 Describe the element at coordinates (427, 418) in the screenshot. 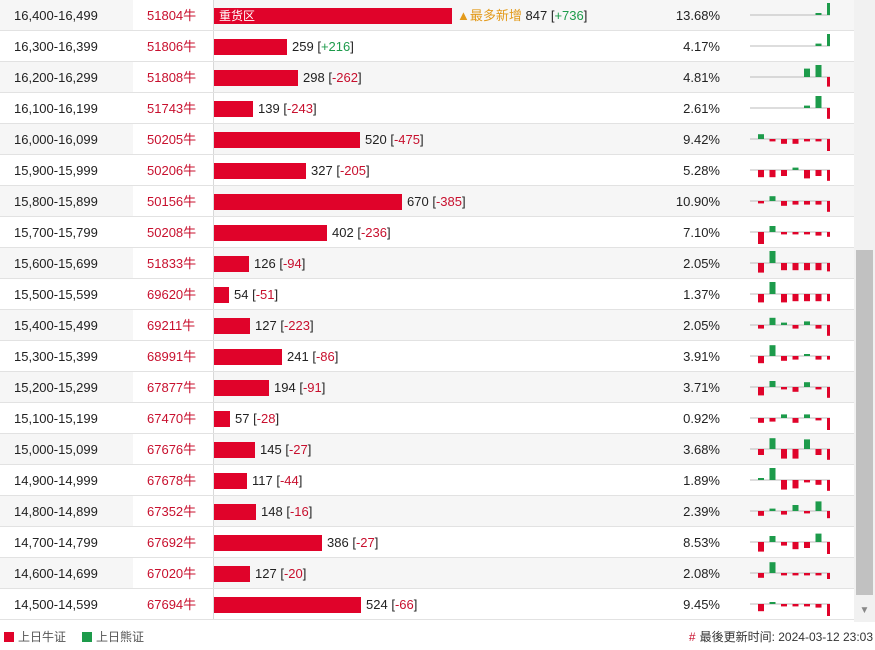

I see `table-row: 15,100-15,199 67470牛 57 [-28] 0.92%` at that location.